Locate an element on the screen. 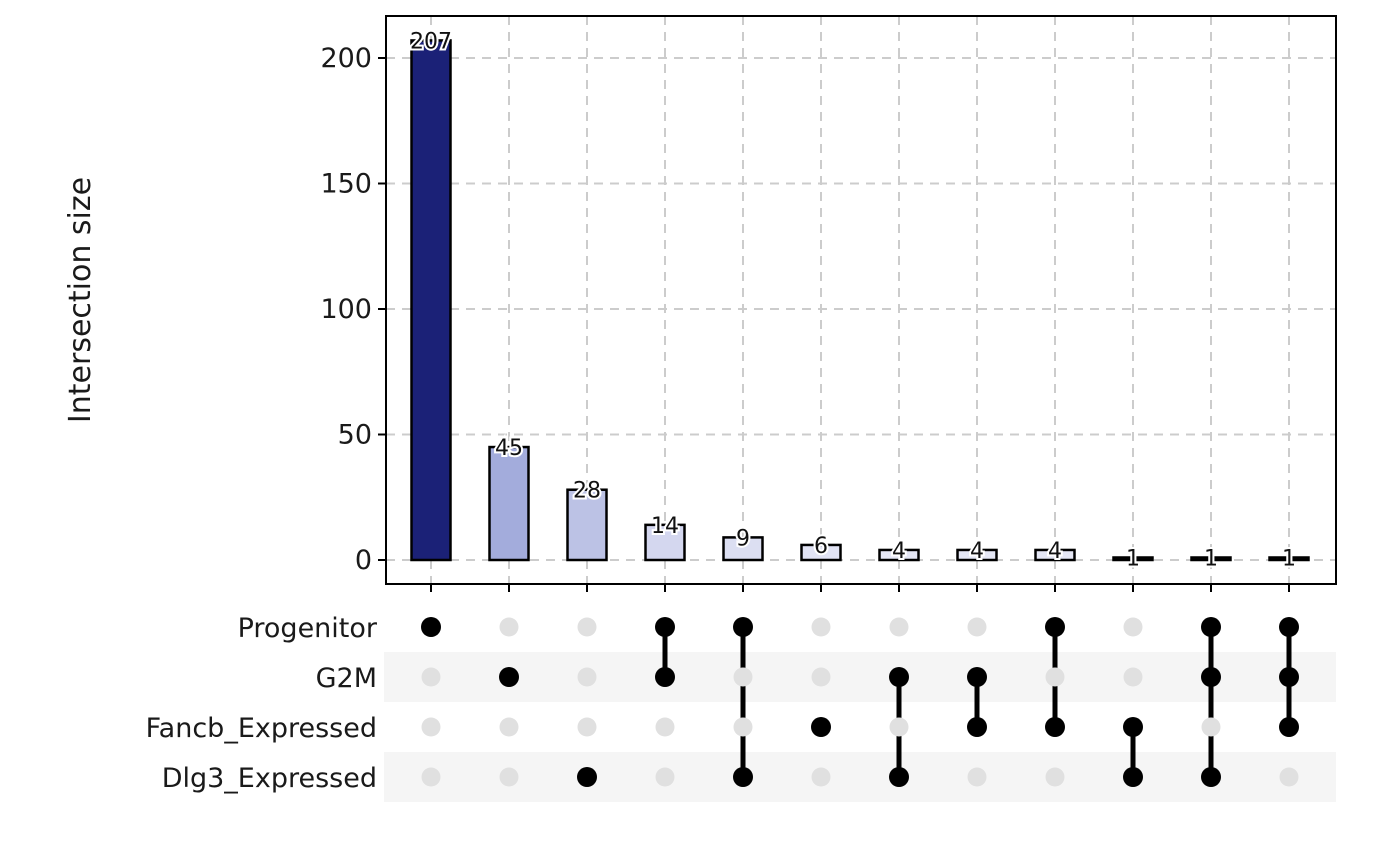  bar-value-label: 45 is located at coordinates (509, 448).